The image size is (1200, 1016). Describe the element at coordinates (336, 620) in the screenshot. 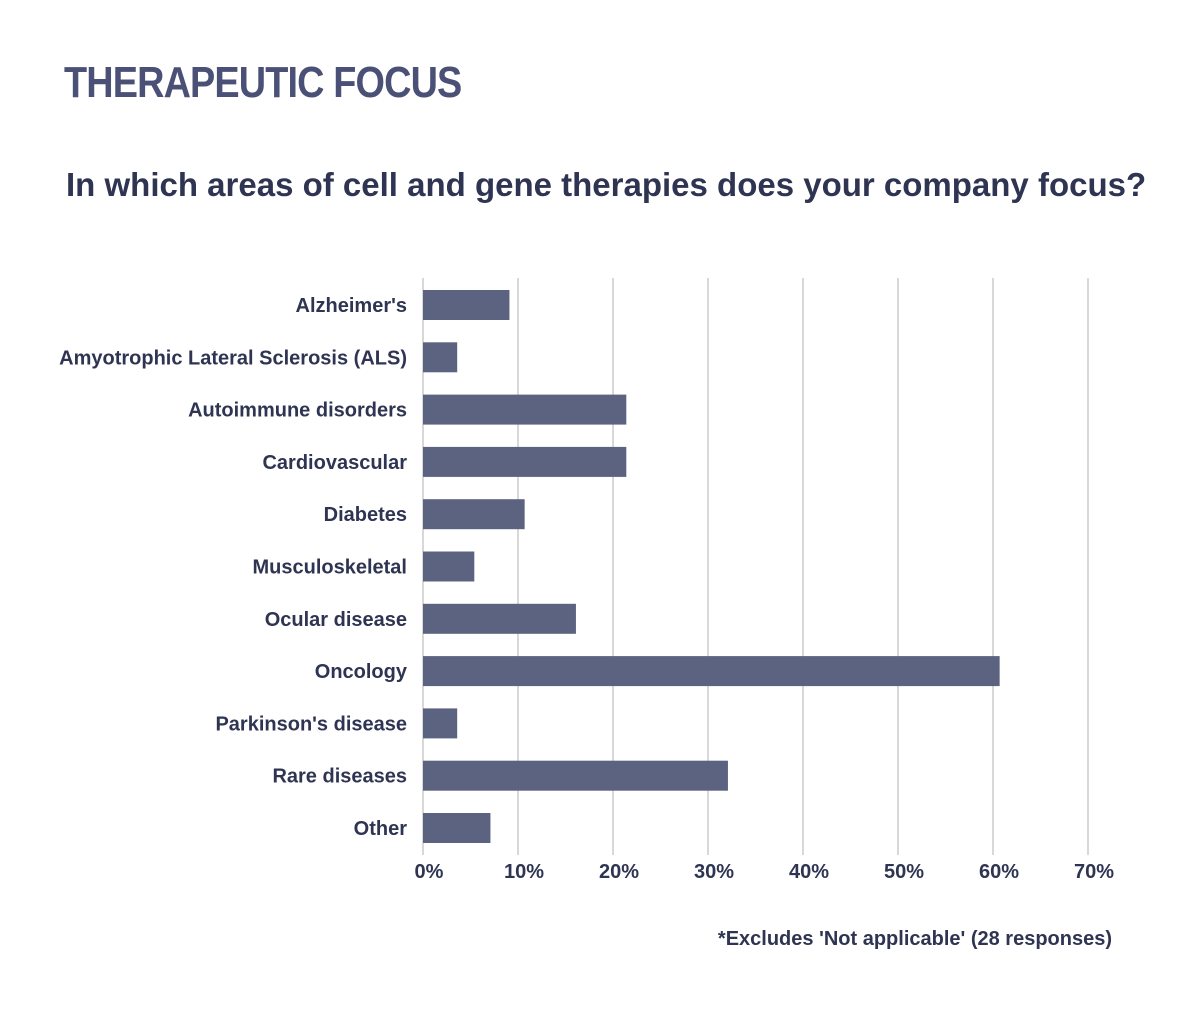

I see `category-label: Ocular disease` at that location.